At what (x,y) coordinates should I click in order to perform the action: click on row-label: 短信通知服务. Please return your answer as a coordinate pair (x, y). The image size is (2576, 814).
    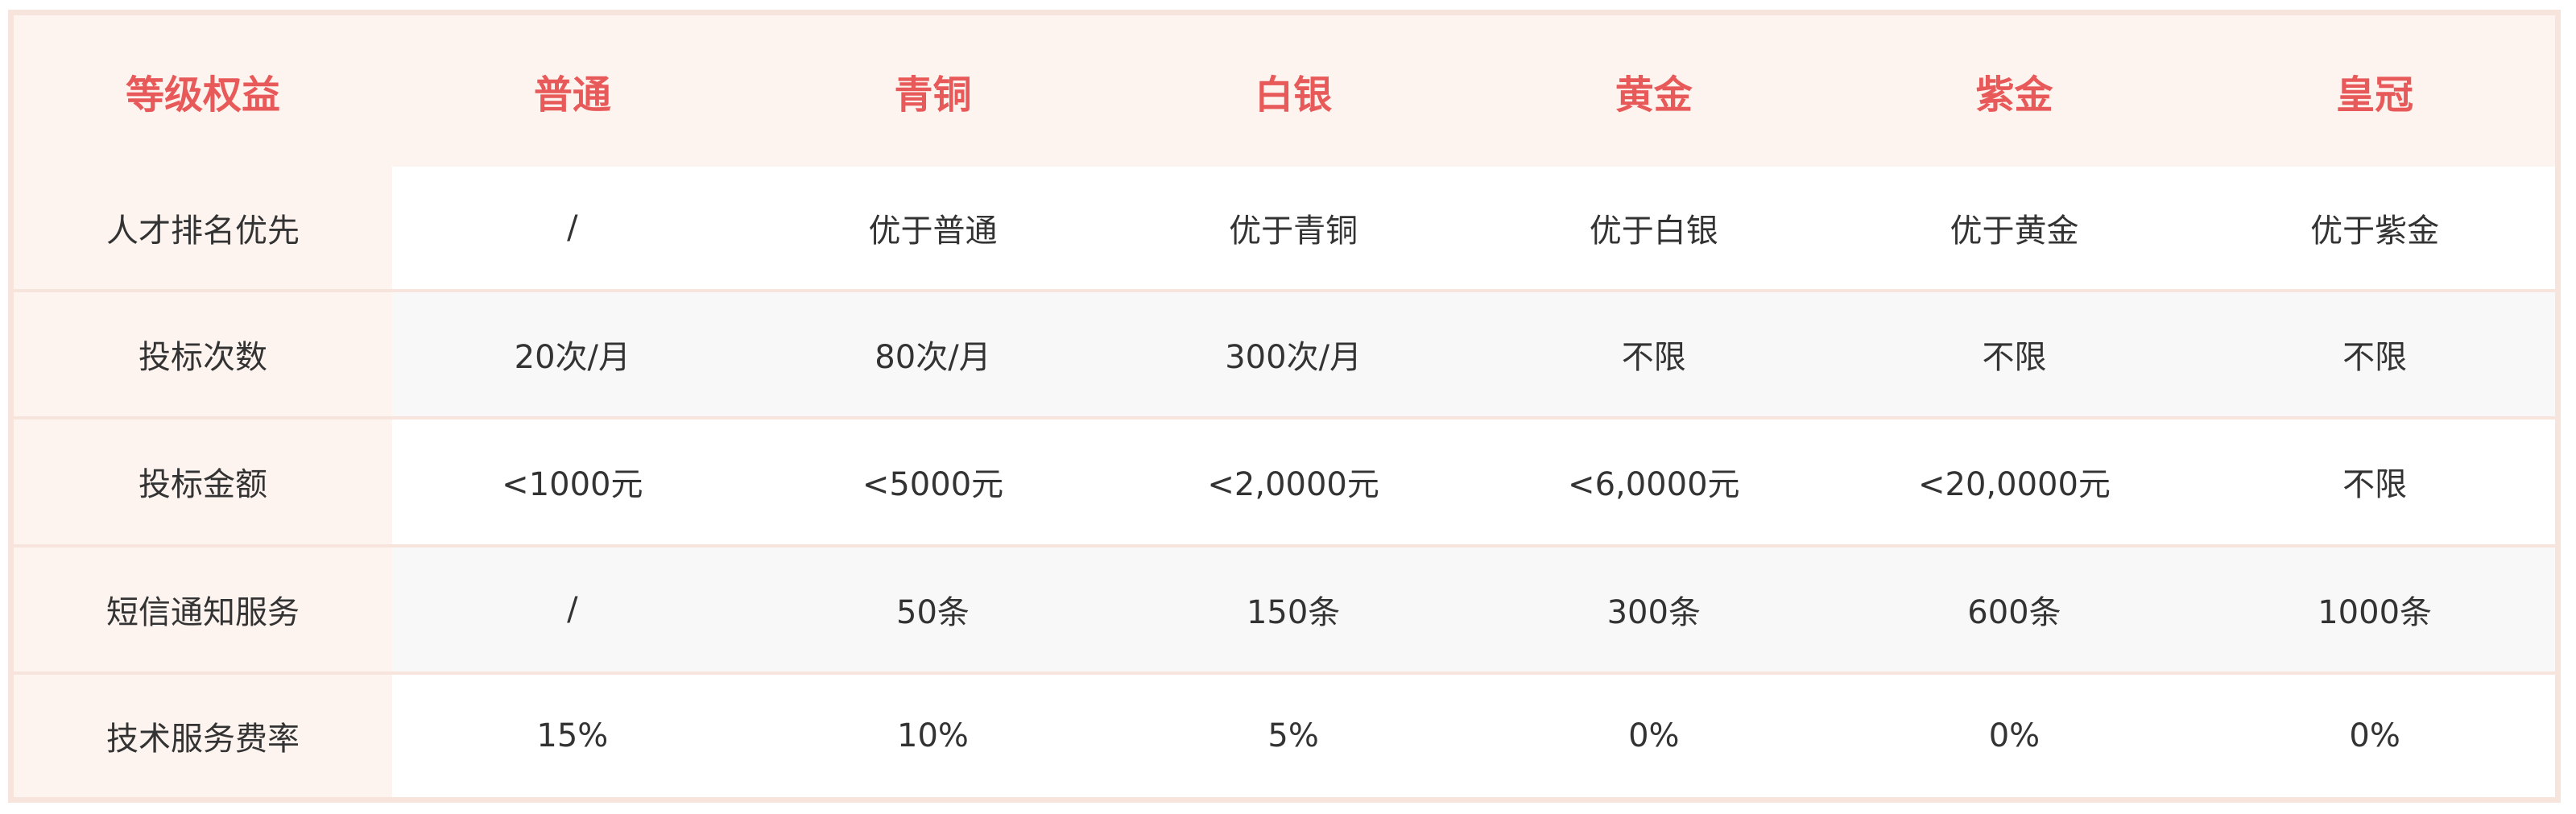
    Looking at the image, I should click on (203, 608).